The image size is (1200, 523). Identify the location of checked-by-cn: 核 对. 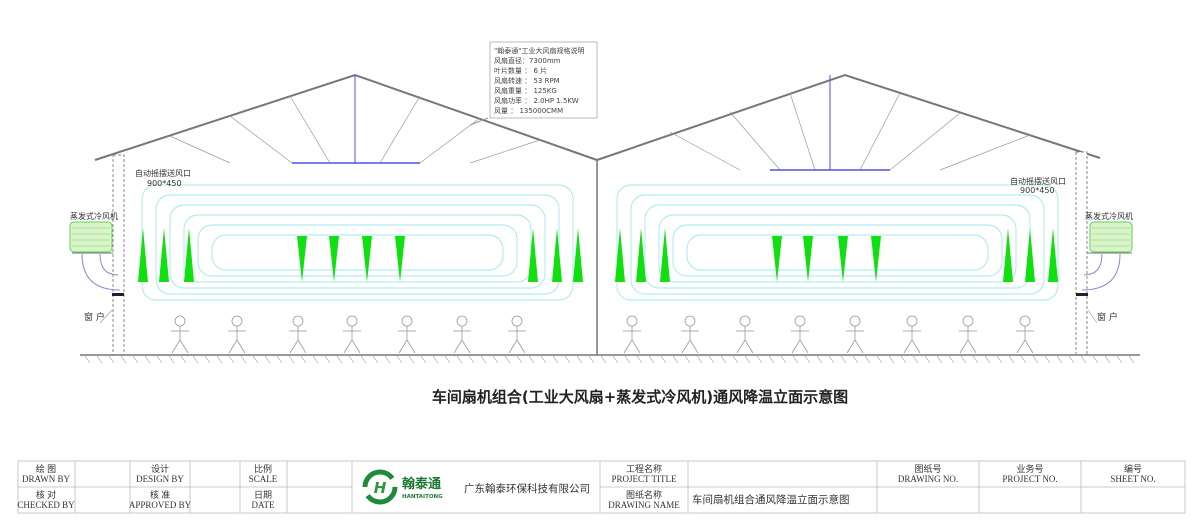
(46, 494).